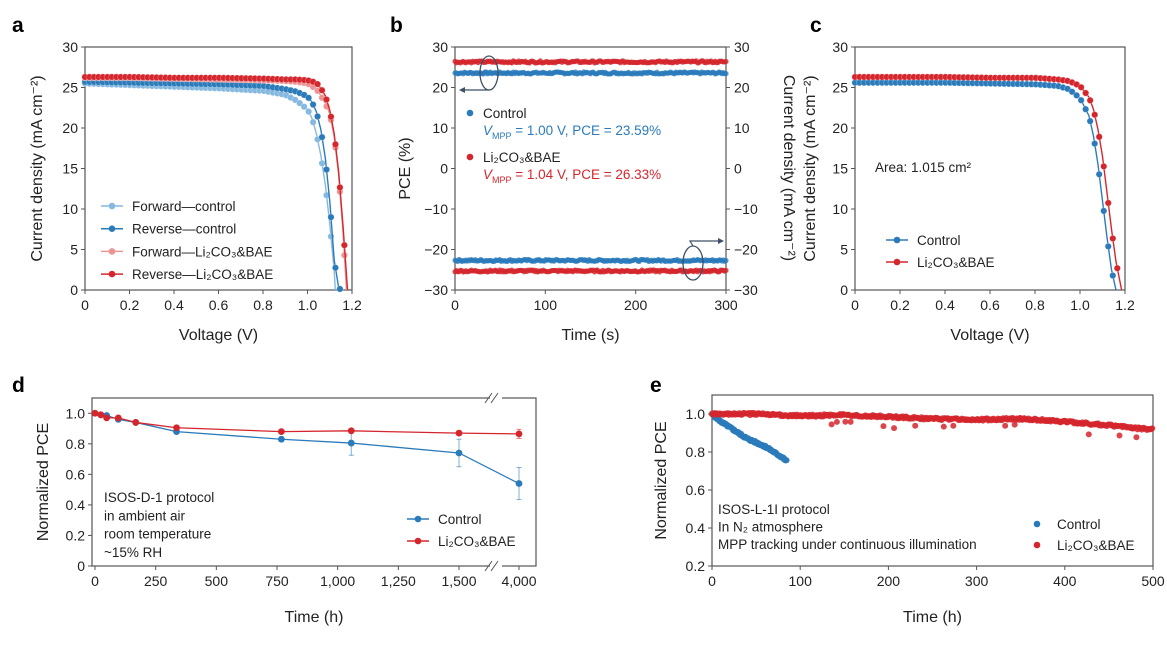  I want to click on x-tick-label: 1,000, so click(337, 581).